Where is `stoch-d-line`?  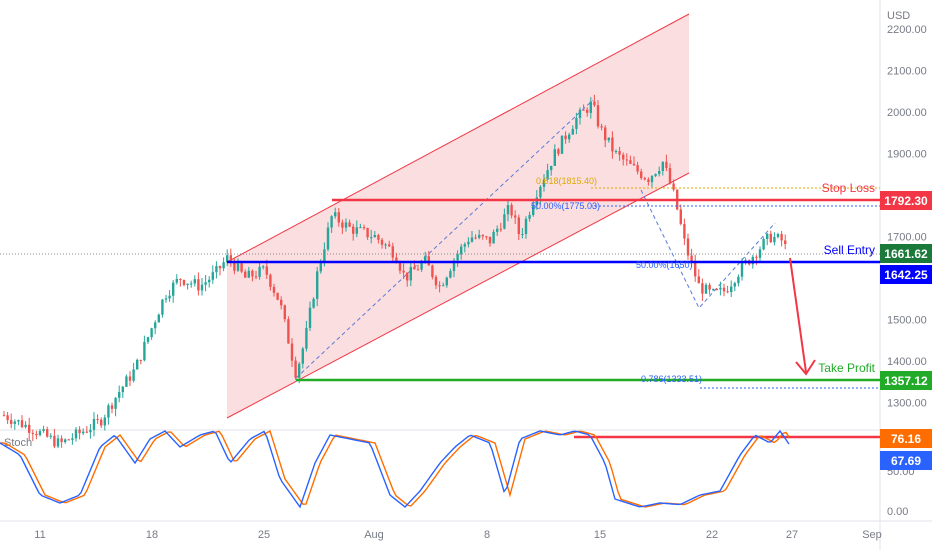 stoch-d-line is located at coordinates (395, 468).